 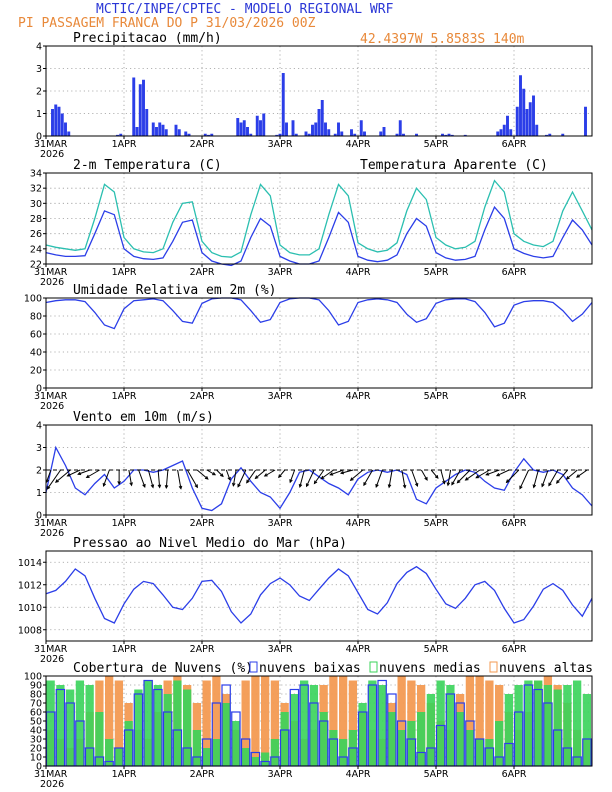 I want to click on legend-swatch, so click(x=253, y=667).